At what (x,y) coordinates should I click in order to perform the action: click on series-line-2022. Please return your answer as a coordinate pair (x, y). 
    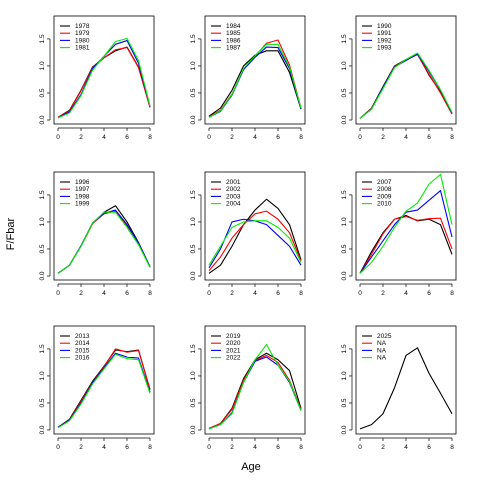
    Looking at the image, I should click on (255, 387).